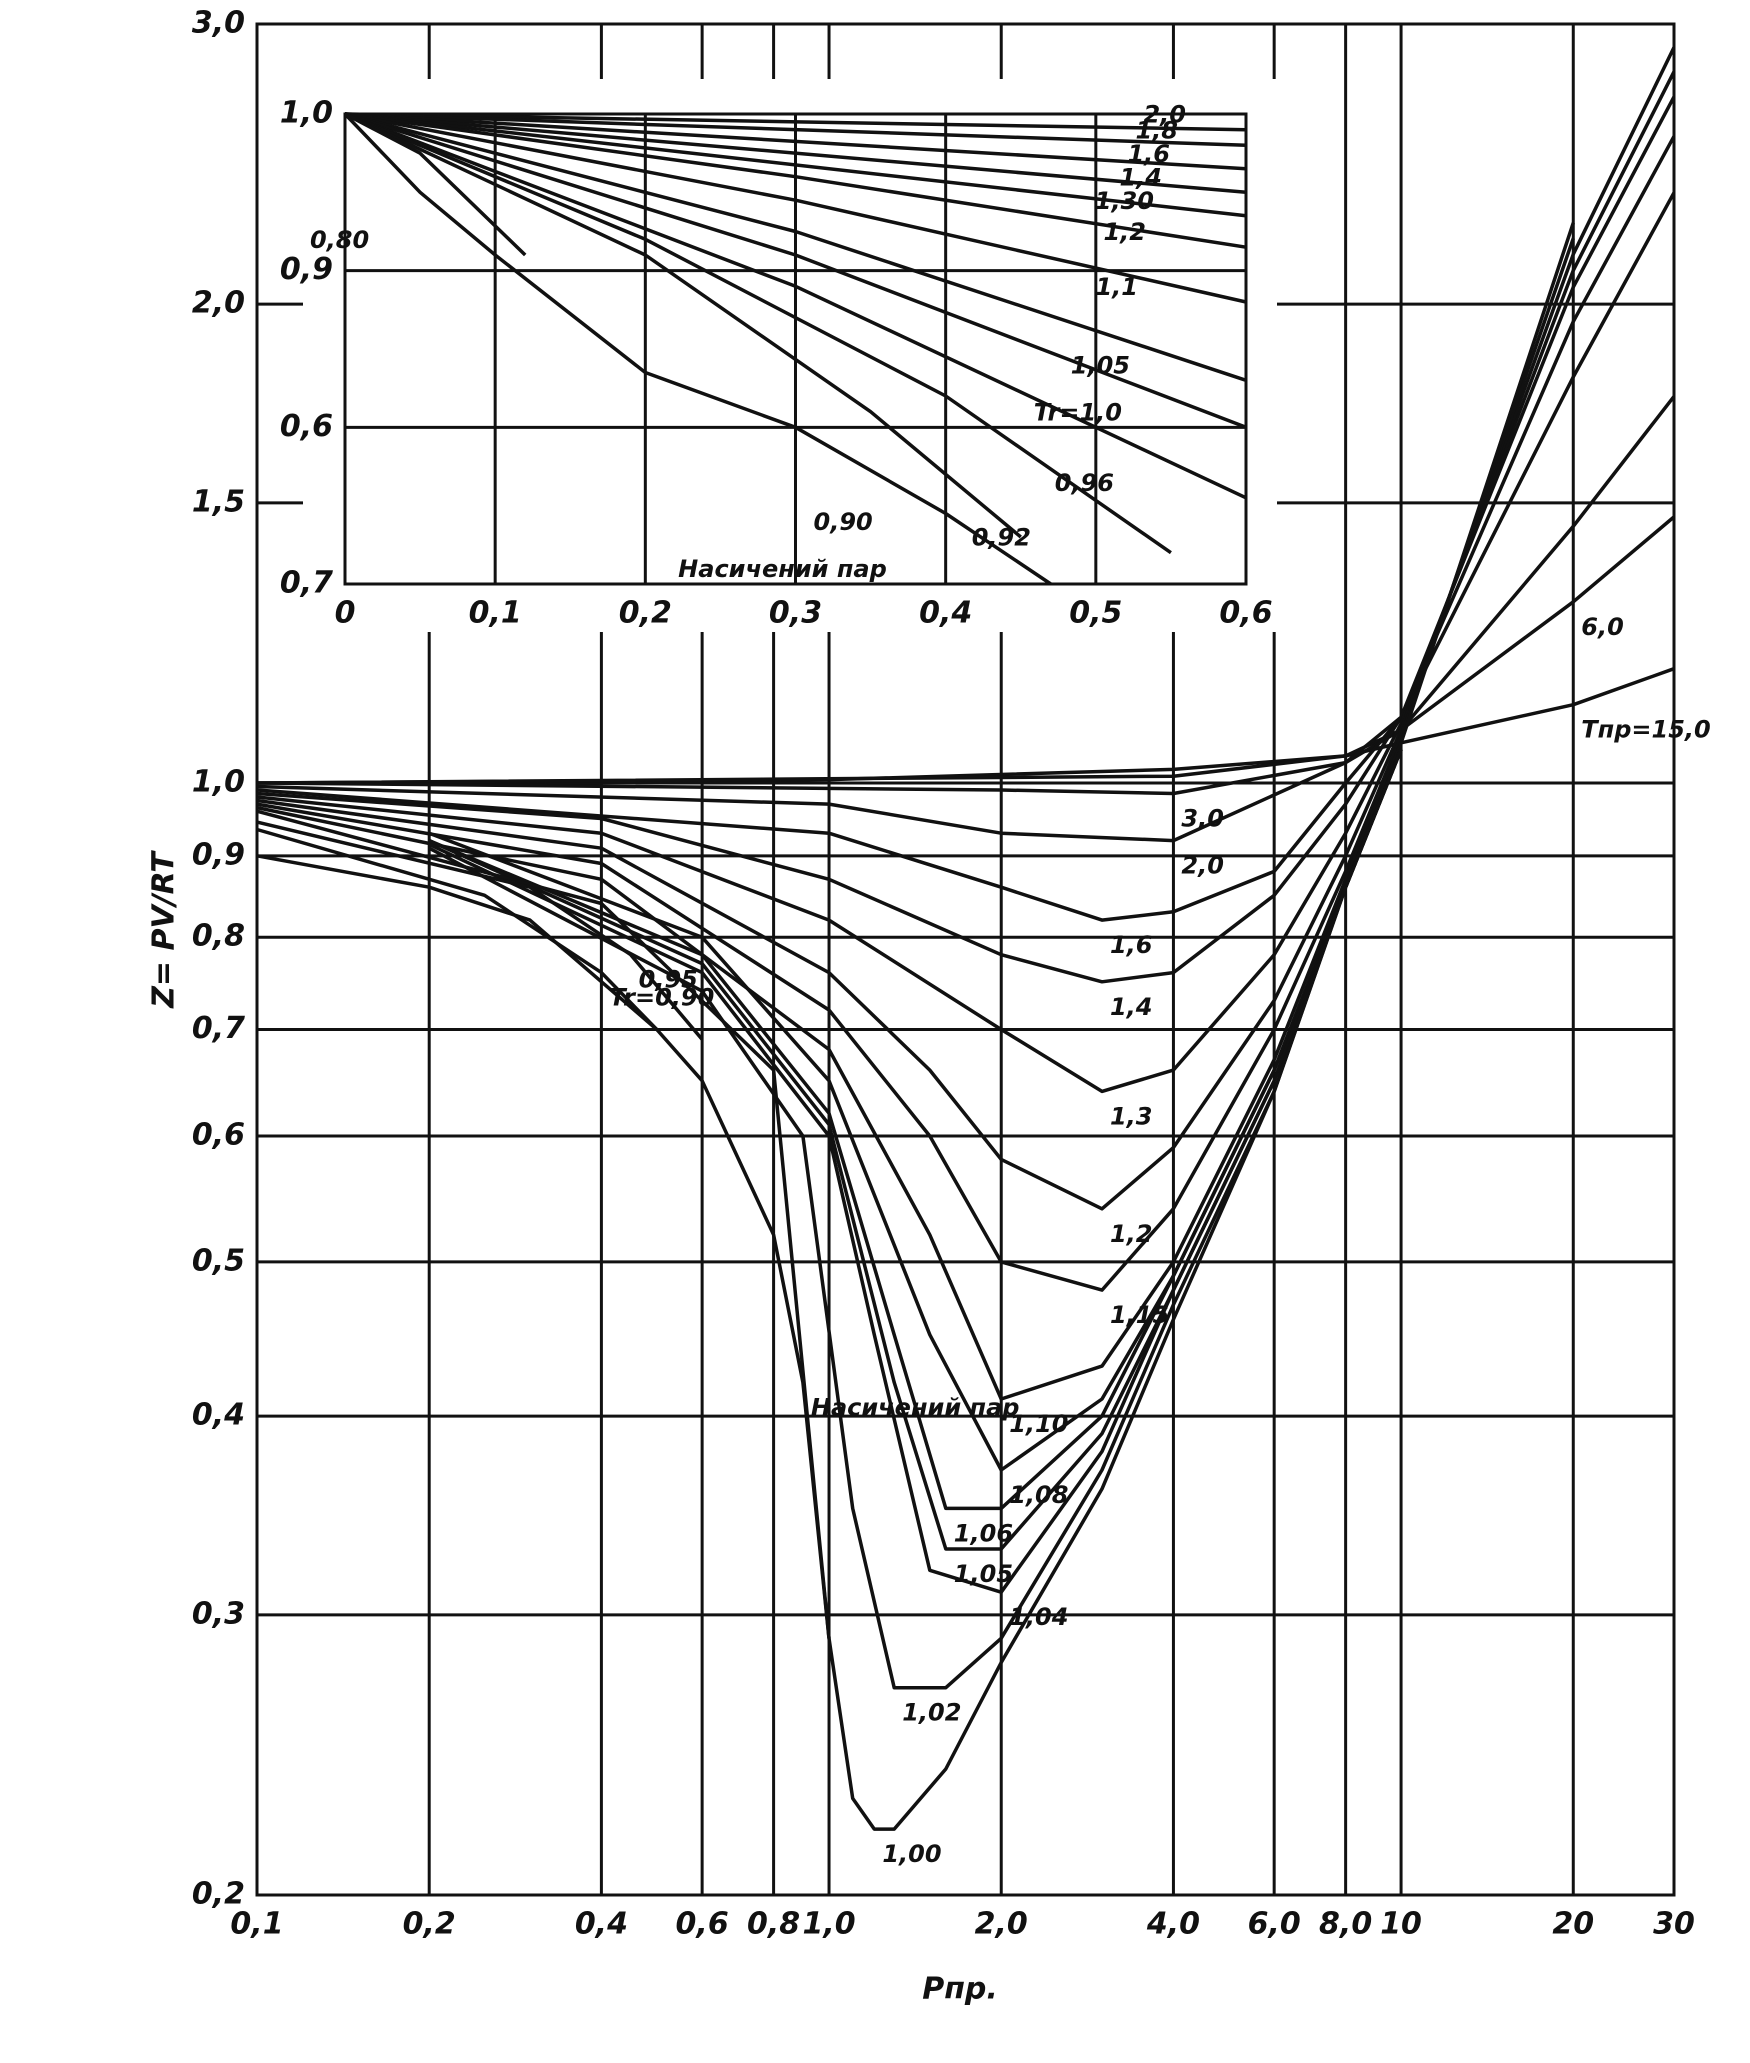 The image size is (1750, 2063). Describe the element at coordinates (843, 522) in the screenshot. I see `curve-label: 0,90` at that location.